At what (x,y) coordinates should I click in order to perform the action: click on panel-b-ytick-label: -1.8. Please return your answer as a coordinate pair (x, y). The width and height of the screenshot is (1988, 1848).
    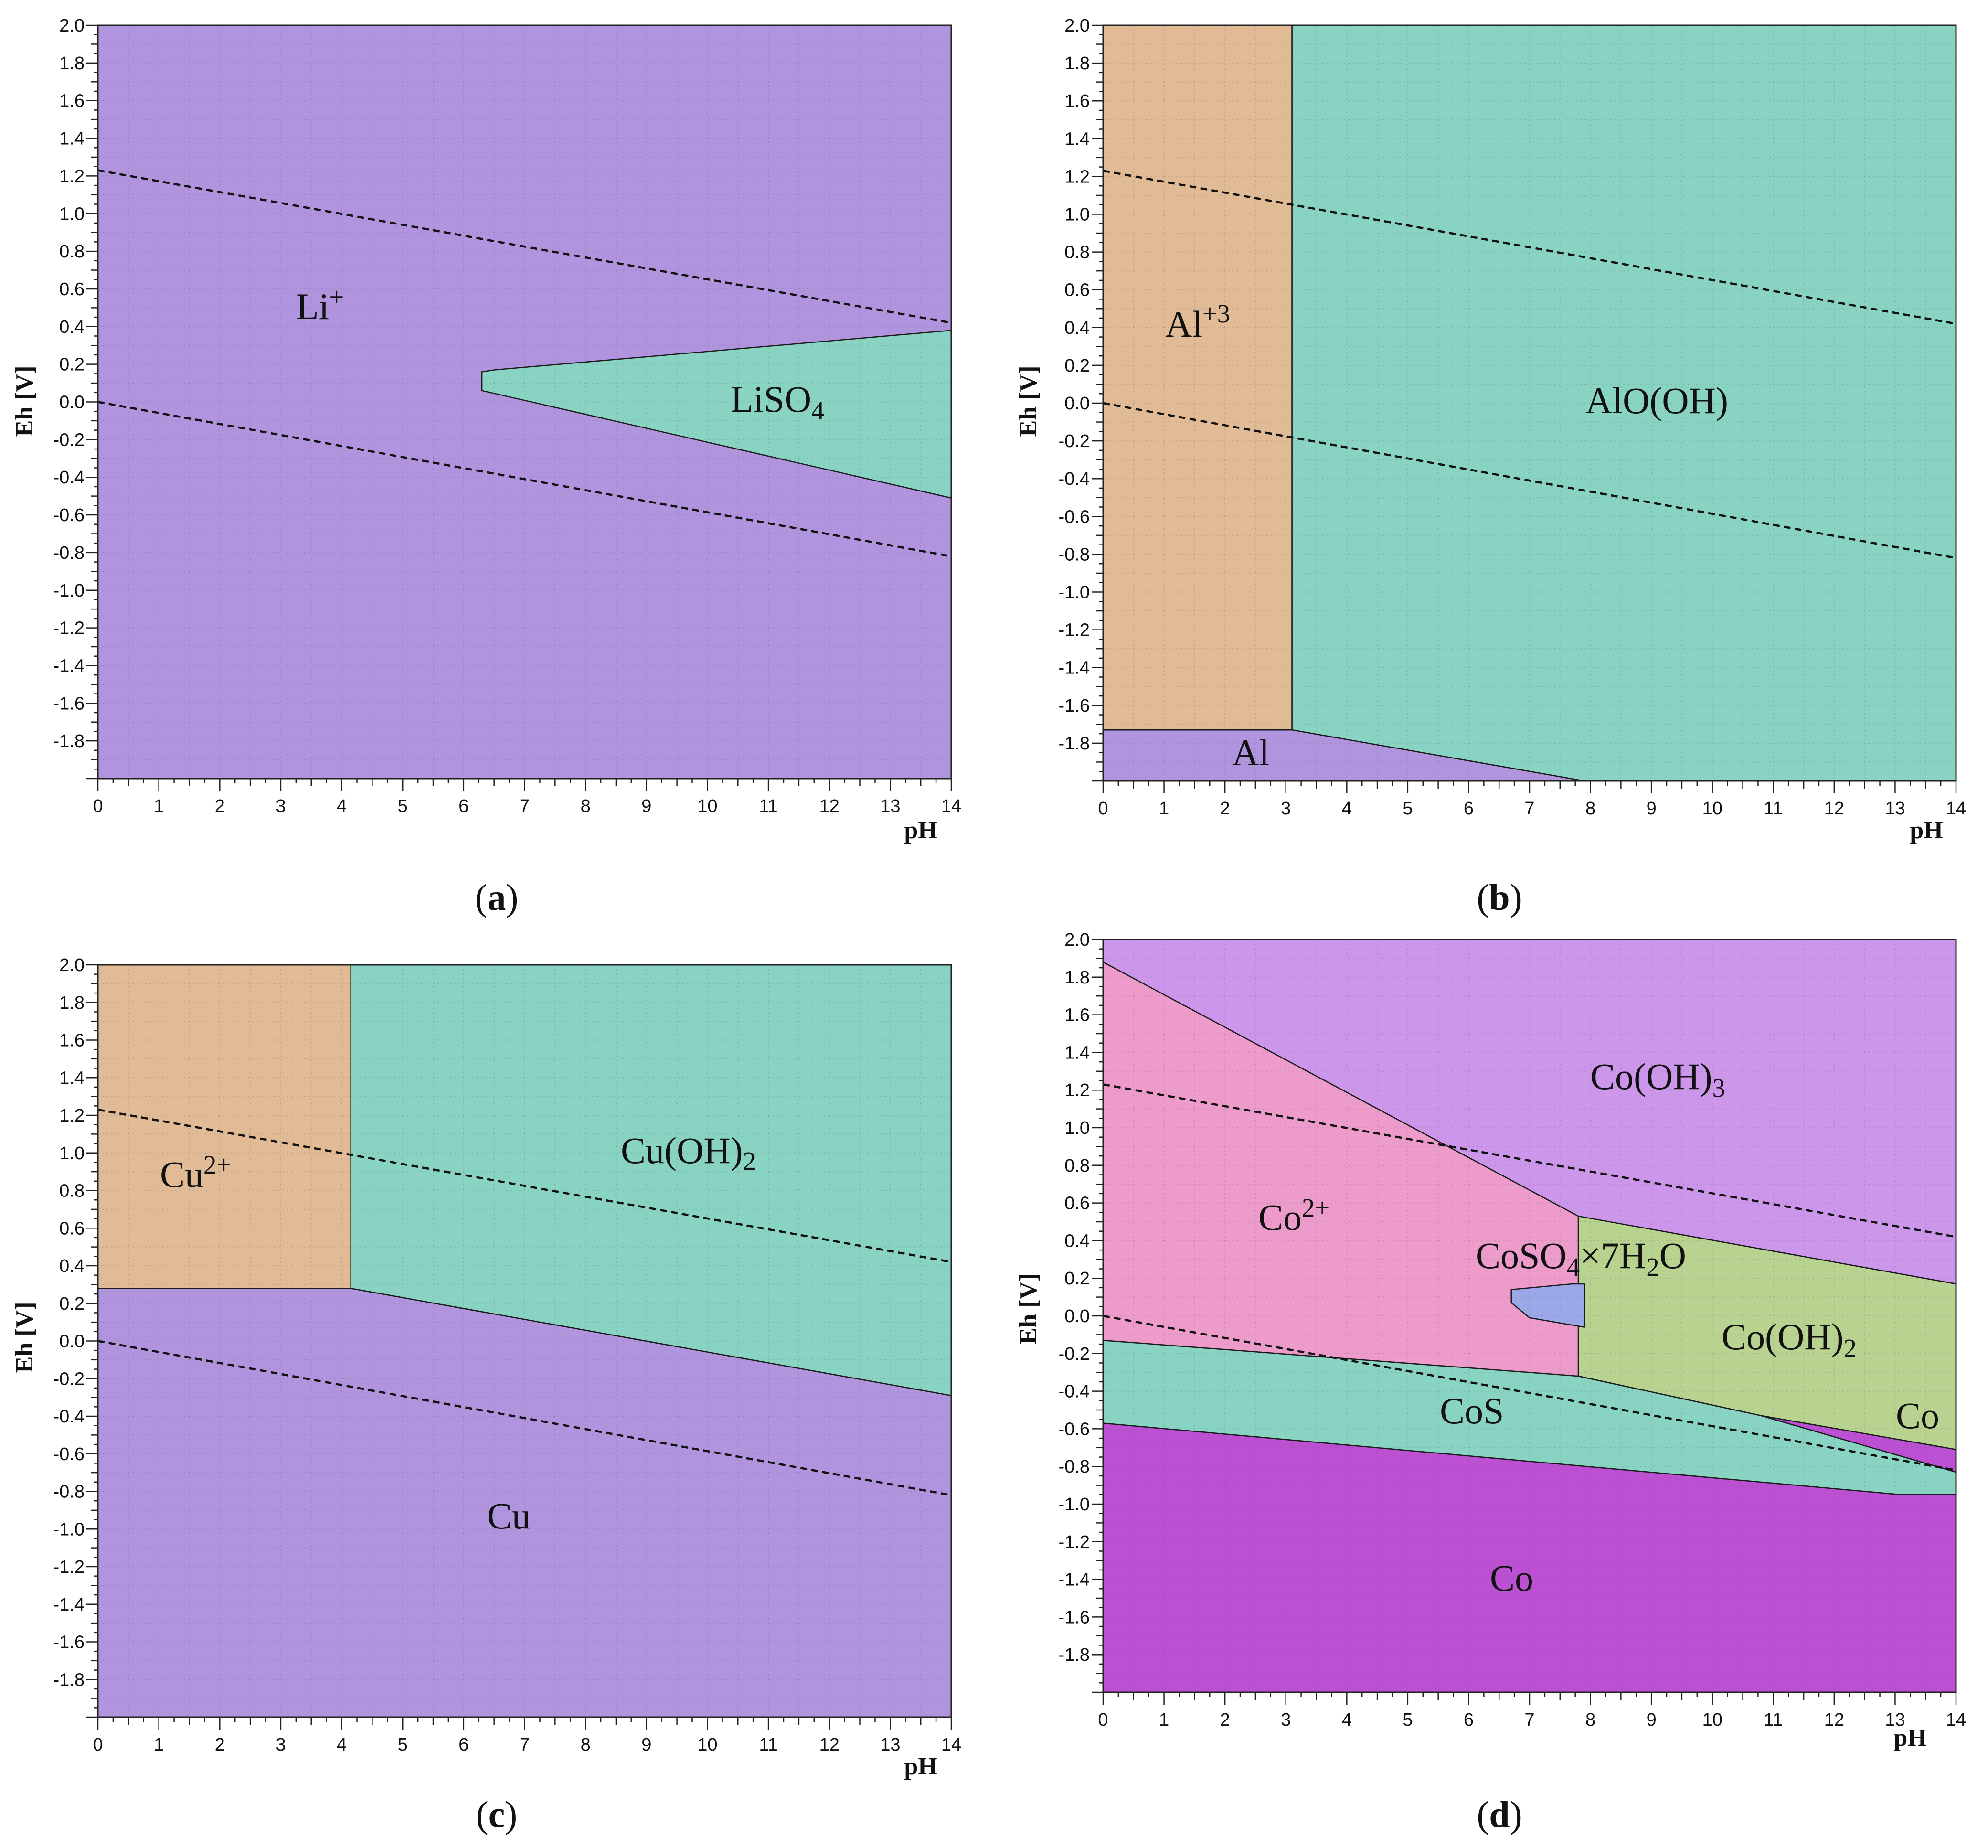
    Looking at the image, I should click on (1074, 744).